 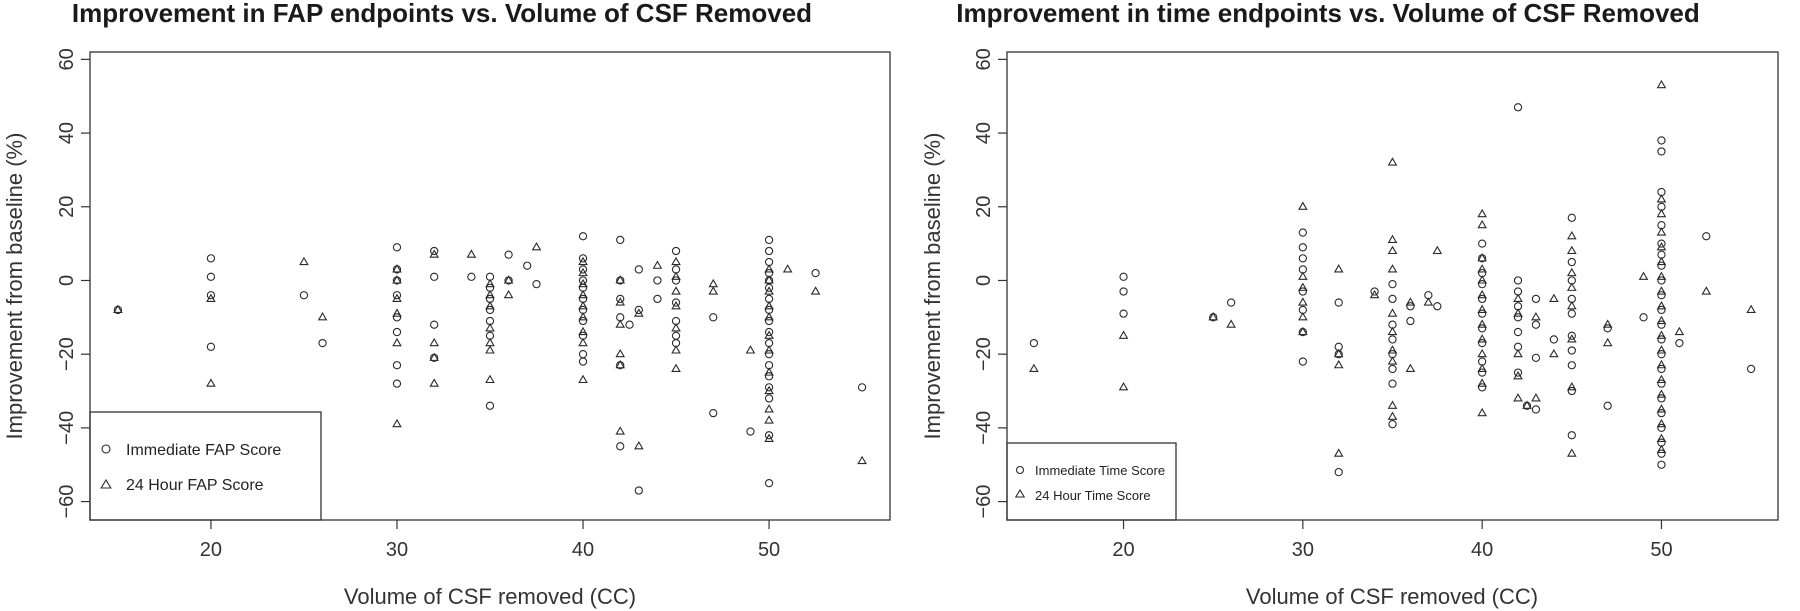 What do you see at coordinates (984, 354) in the screenshot?
I see `y-tick-label: −20` at bounding box center [984, 354].